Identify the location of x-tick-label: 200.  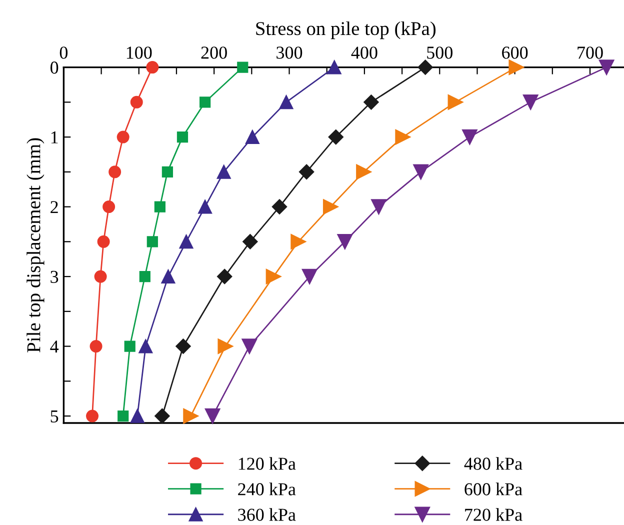
(214, 52).